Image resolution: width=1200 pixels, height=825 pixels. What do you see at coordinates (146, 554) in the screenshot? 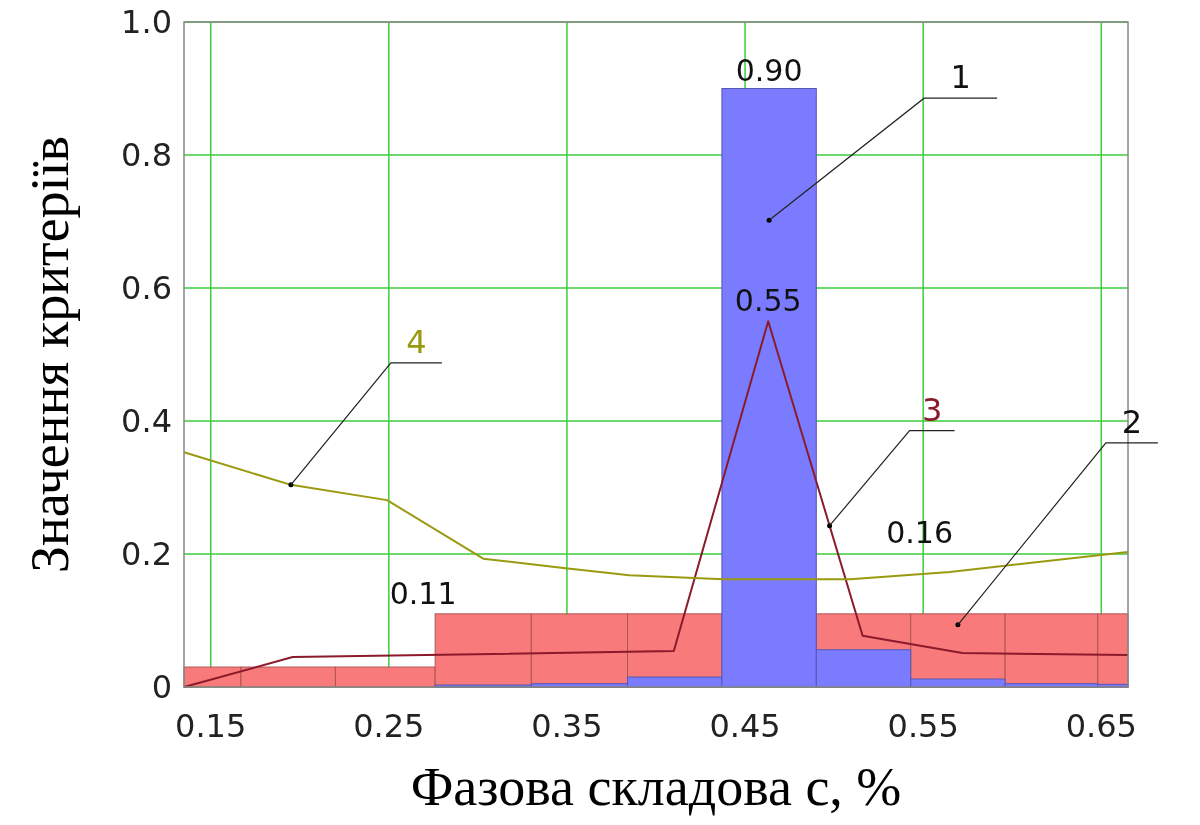
I see `y-tick-label: 0.2` at bounding box center [146, 554].